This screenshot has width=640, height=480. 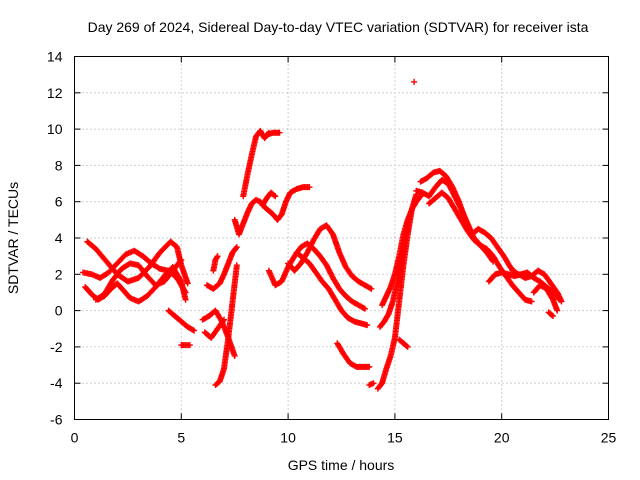 I want to click on x-tick-label: 15, so click(x=395, y=438).